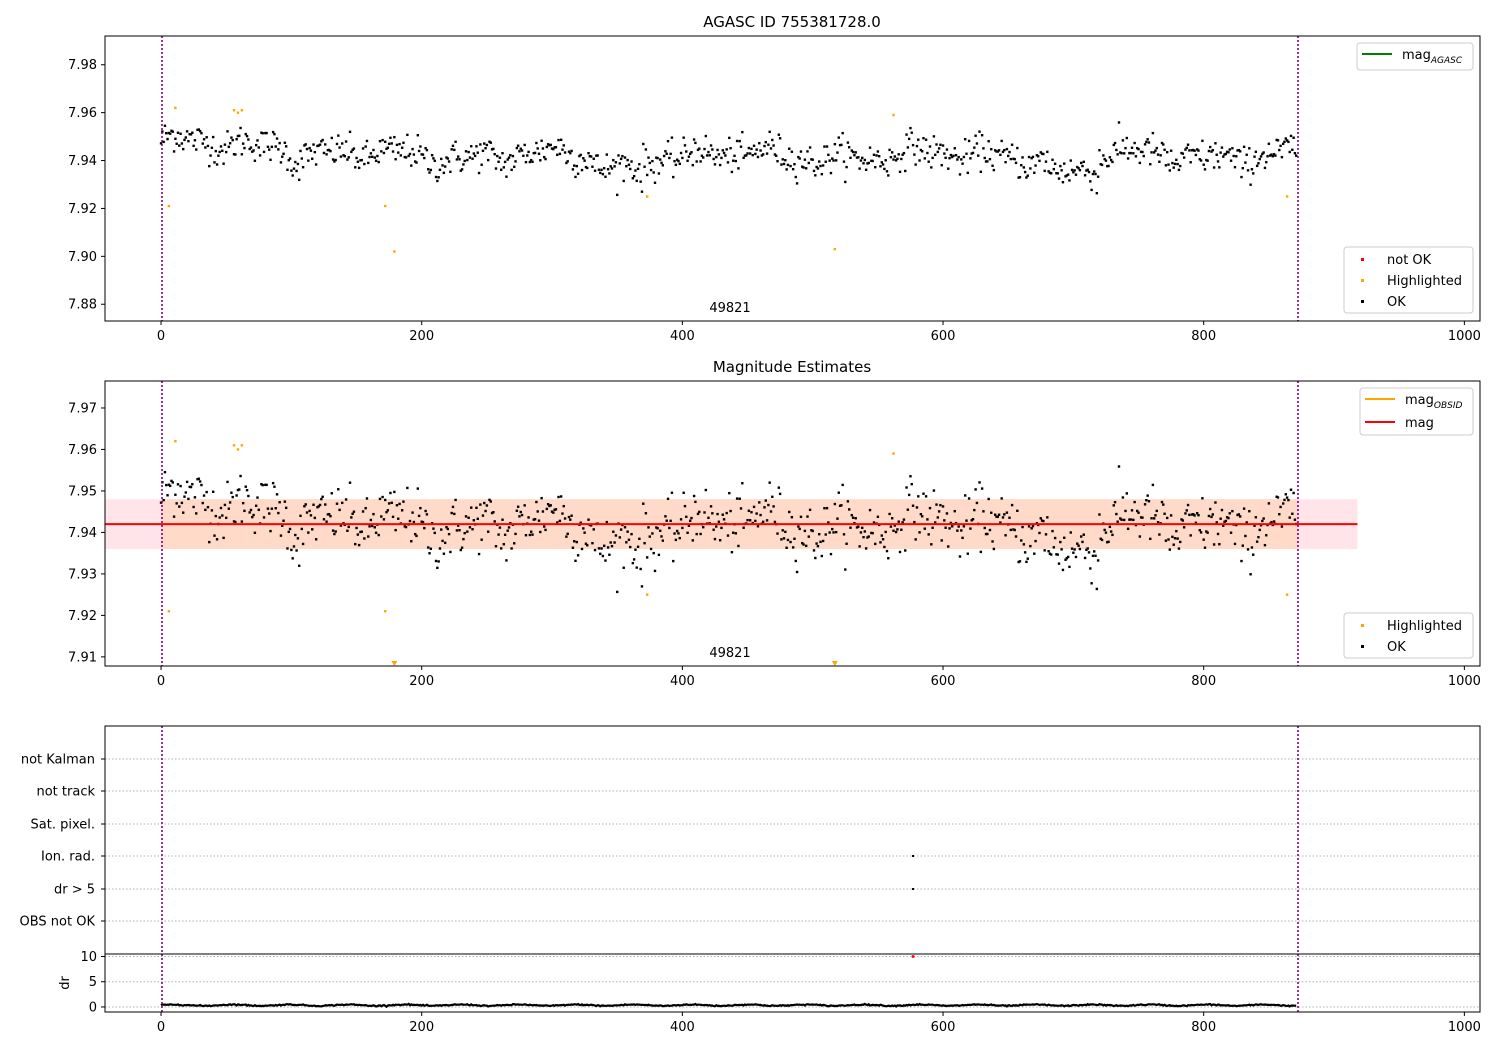 The image size is (1500, 1050). Describe the element at coordinates (82, 616) in the screenshot. I see `y-tick-label: 7.92` at that location.